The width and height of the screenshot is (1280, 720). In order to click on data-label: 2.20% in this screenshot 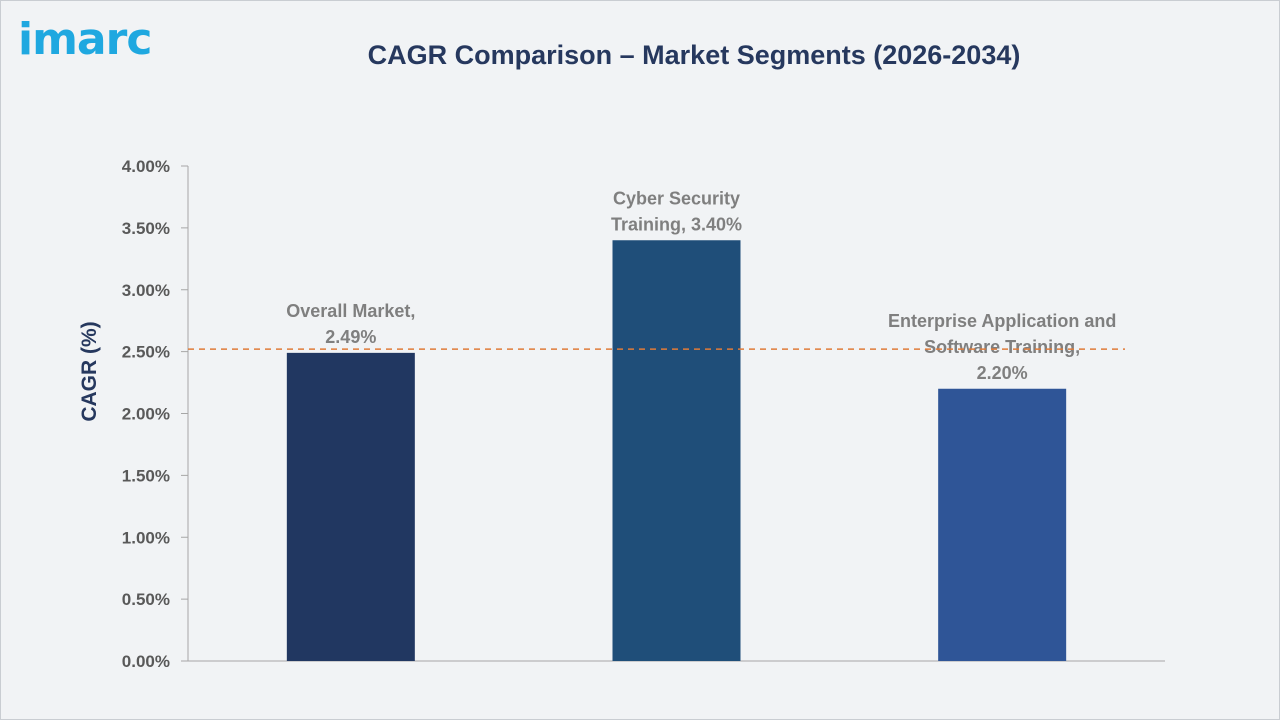, I will do `click(1002, 373)`.